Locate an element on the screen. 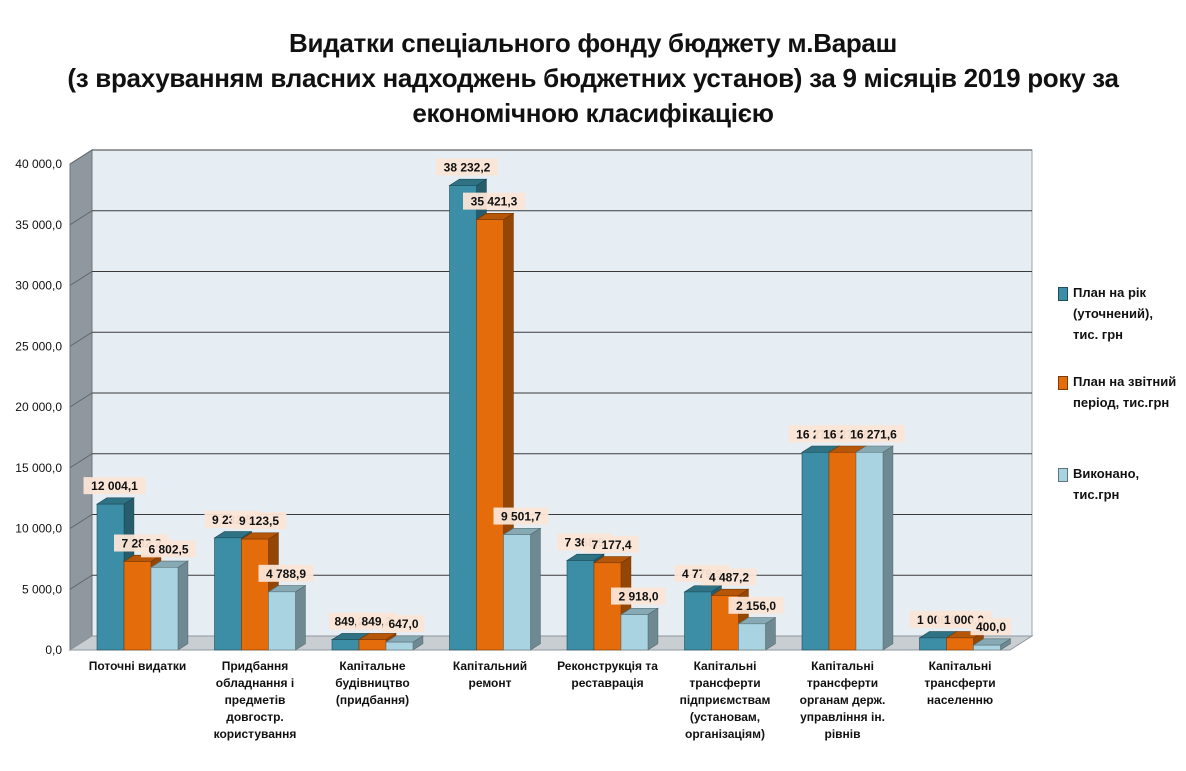 This screenshot has width=1186, height=771. y-tick-label: 25 000,0 is located at coordinates (38, 346).